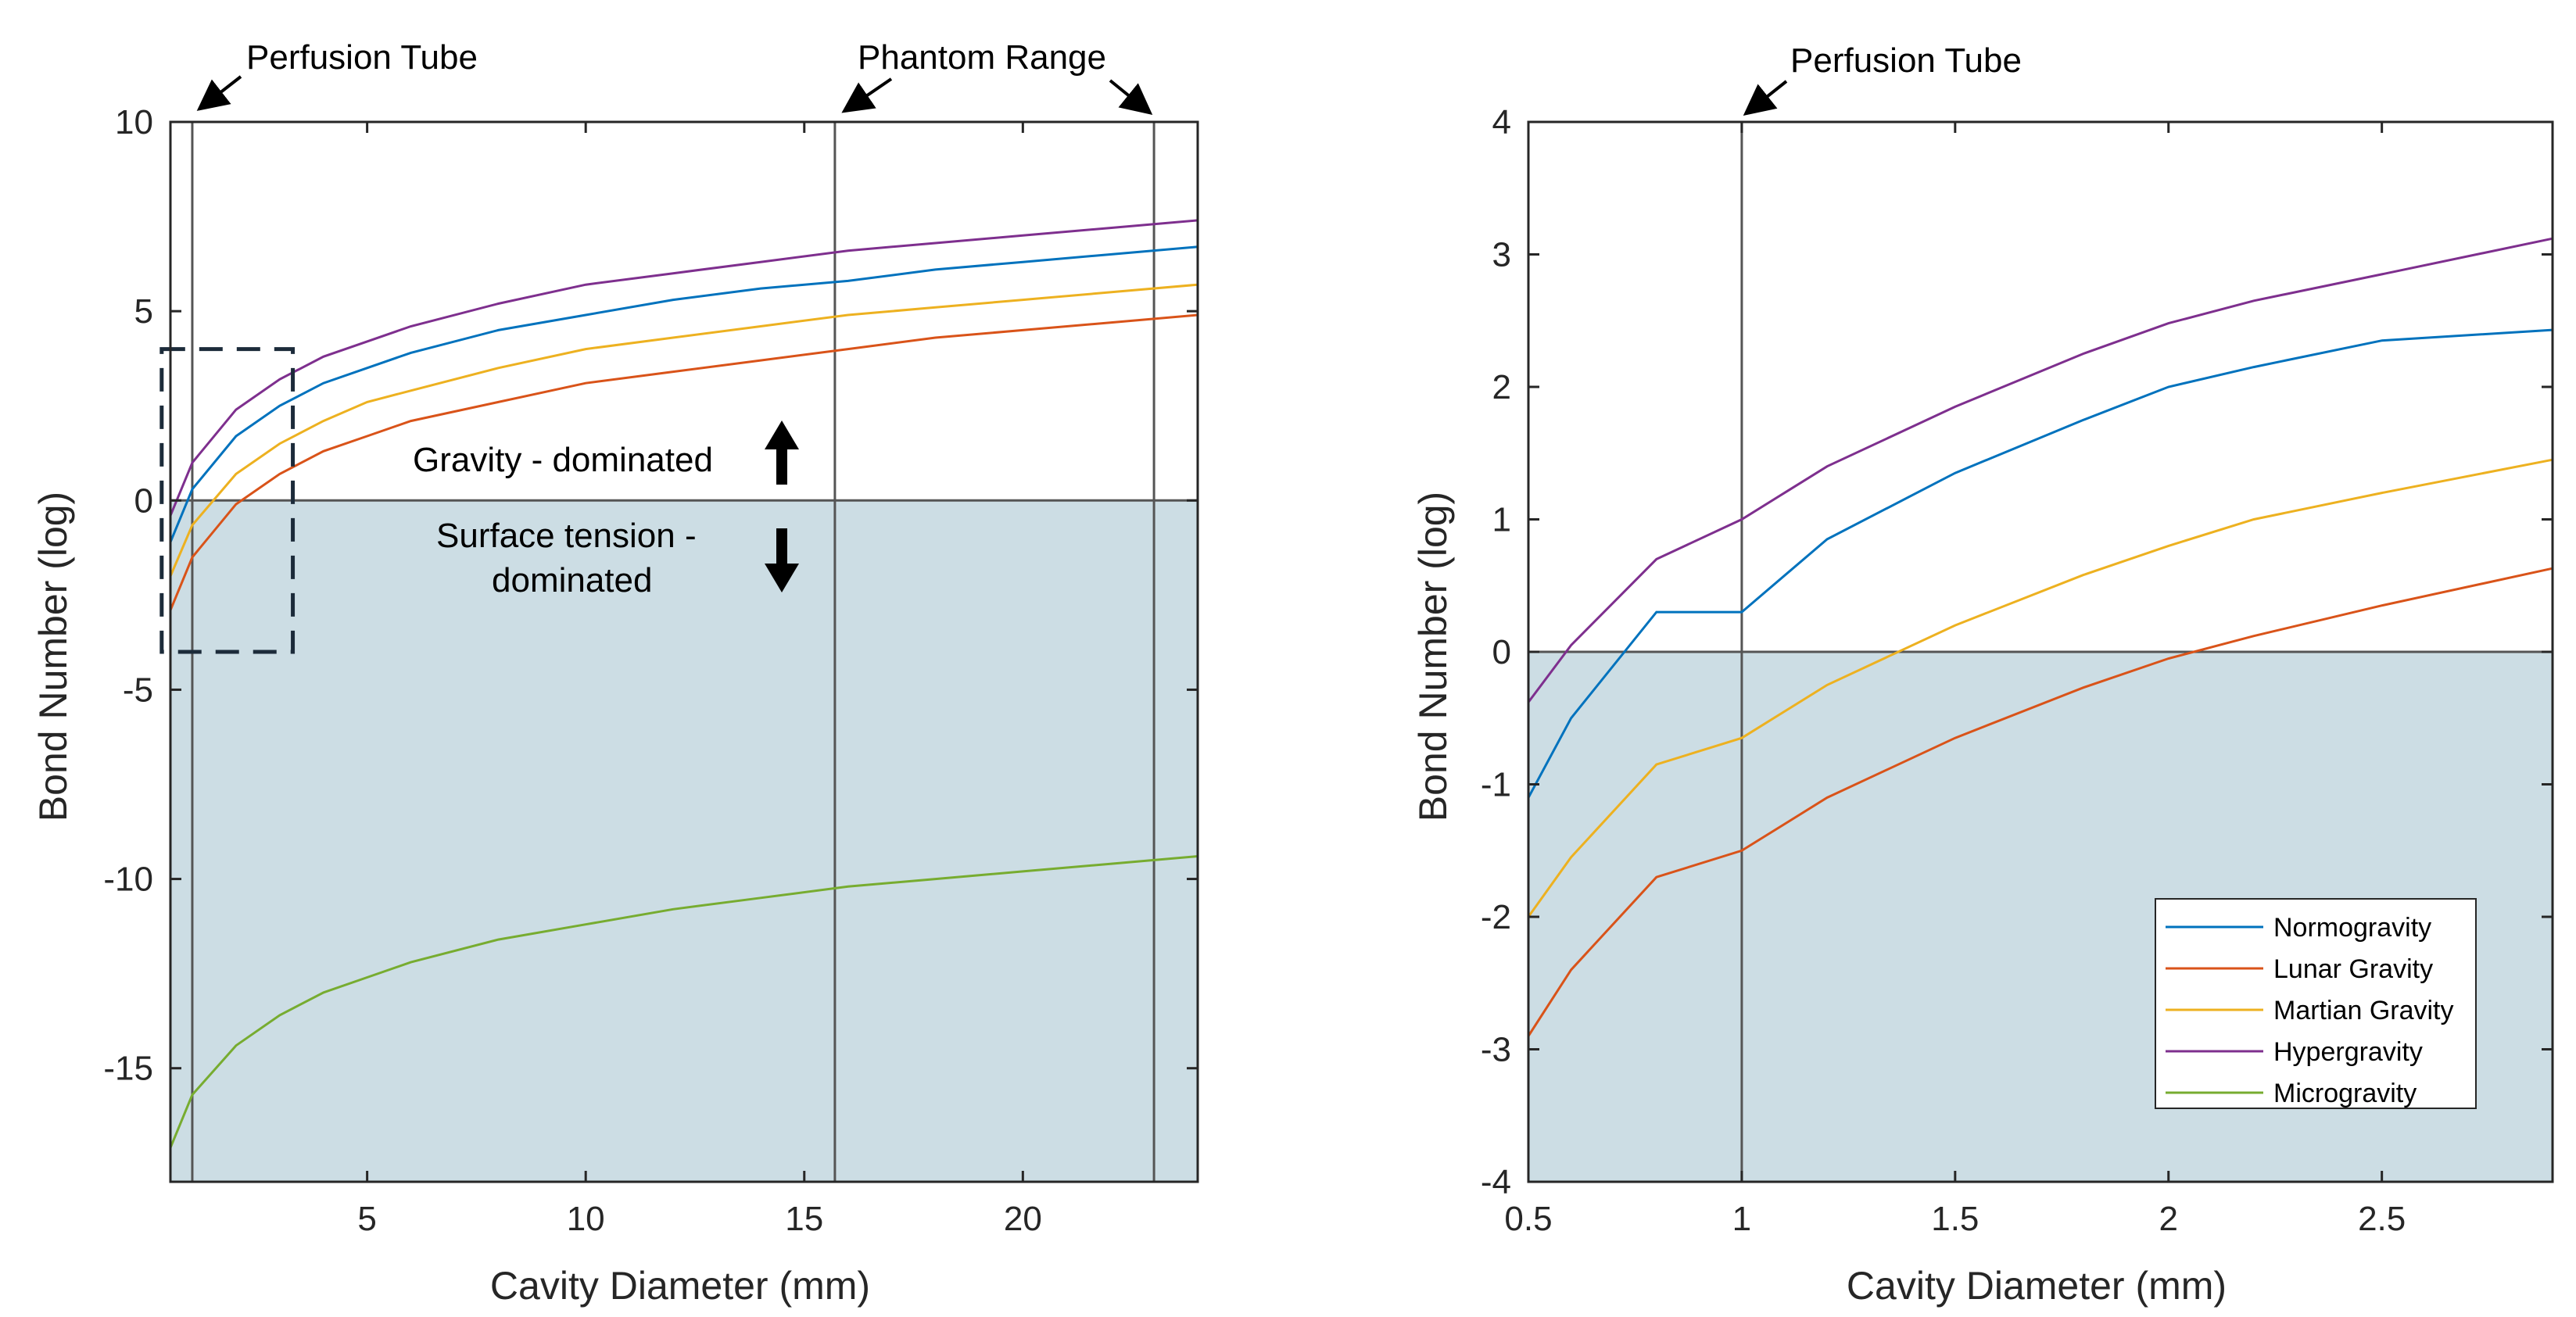 The image size is (2576, 1317). What do you see at coordinates (366, 1219) in the screenshot?
I see `left-xtick-label: 5` at bounding box center [366, 1219].